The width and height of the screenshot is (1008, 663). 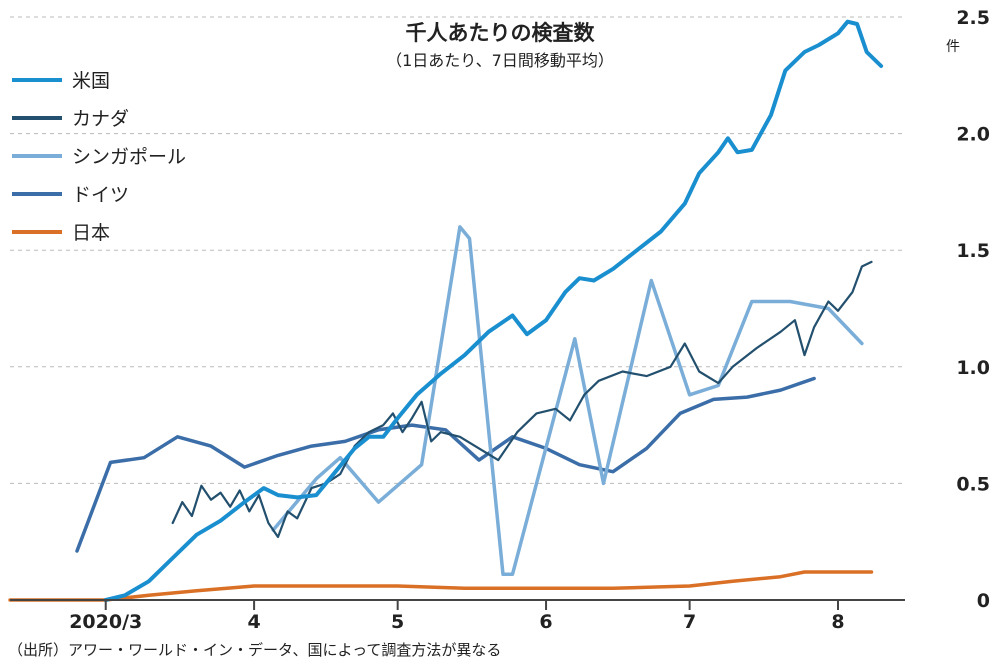 I want to click on y-axis-ticks: 0 0.5 1.0 1.5 2.0 2.5, so click(x=973, y=309).